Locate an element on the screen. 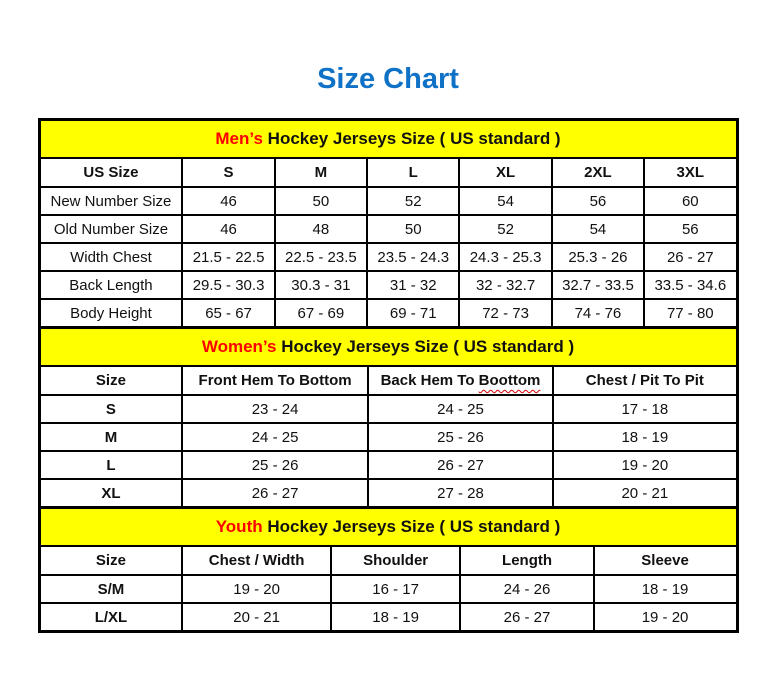  row-label: Width Chest is located at coordinates (111, 257).